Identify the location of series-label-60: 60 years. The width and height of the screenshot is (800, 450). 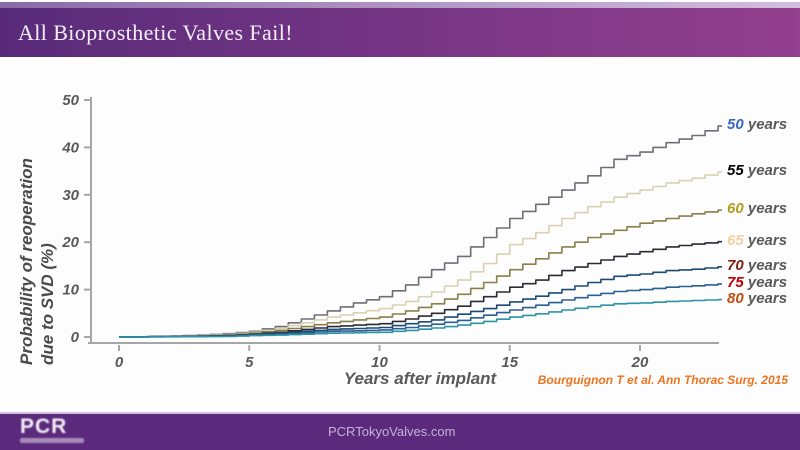
(757, 209).